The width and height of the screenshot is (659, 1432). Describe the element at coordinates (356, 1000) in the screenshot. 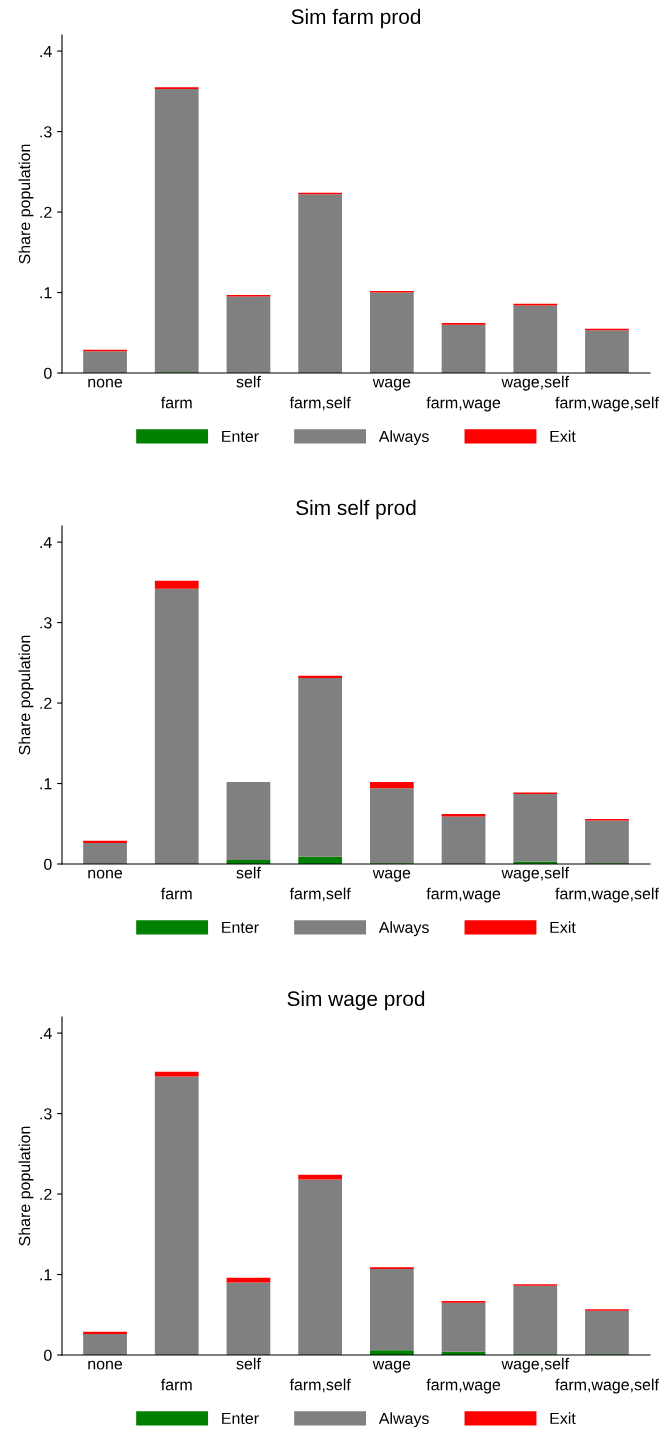

I see `chart-title: Sim wage prod` at that location.